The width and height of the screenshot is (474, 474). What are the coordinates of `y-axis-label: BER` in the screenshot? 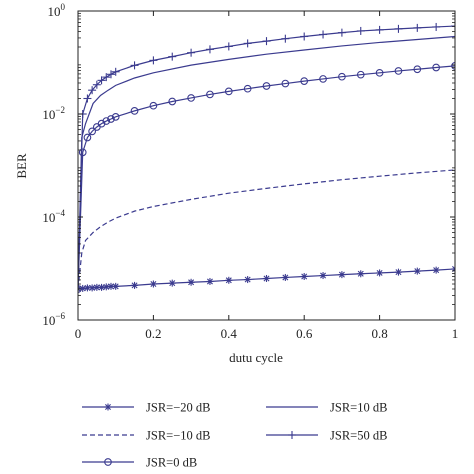 It's located at (21, 166).